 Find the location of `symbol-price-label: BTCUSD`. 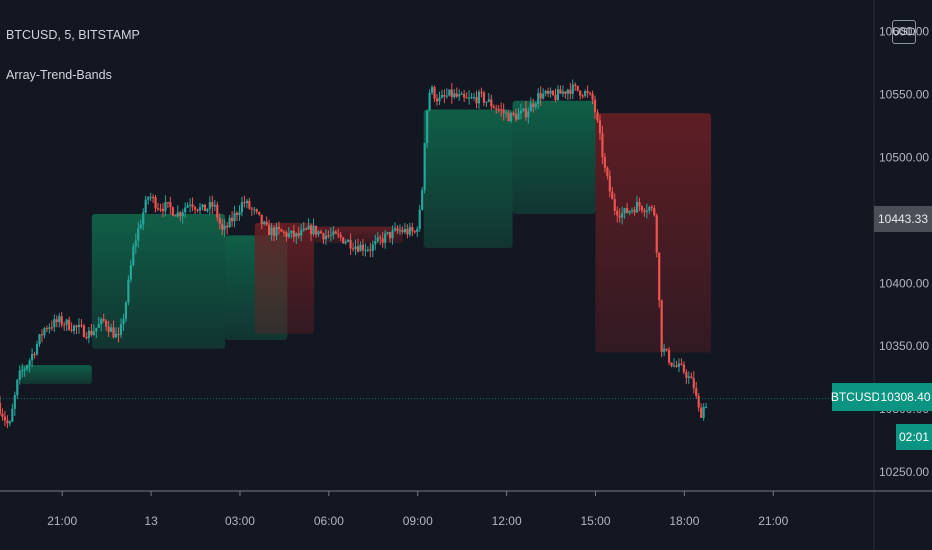

symbol-price-label: BTCUSD is located at coordinates (855, 397).